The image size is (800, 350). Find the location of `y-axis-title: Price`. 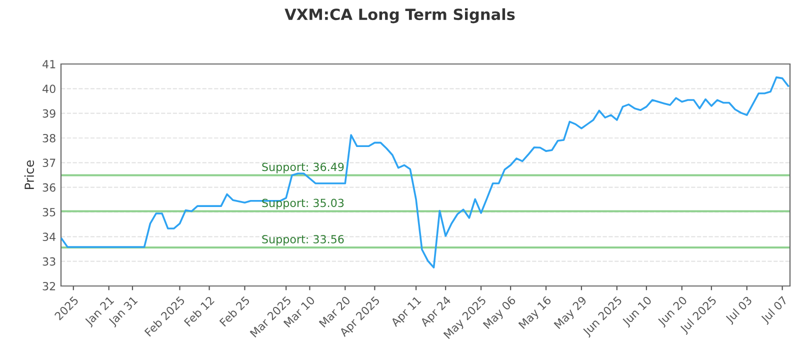

y-axis-title: Price is located at coordinates (29, 175).